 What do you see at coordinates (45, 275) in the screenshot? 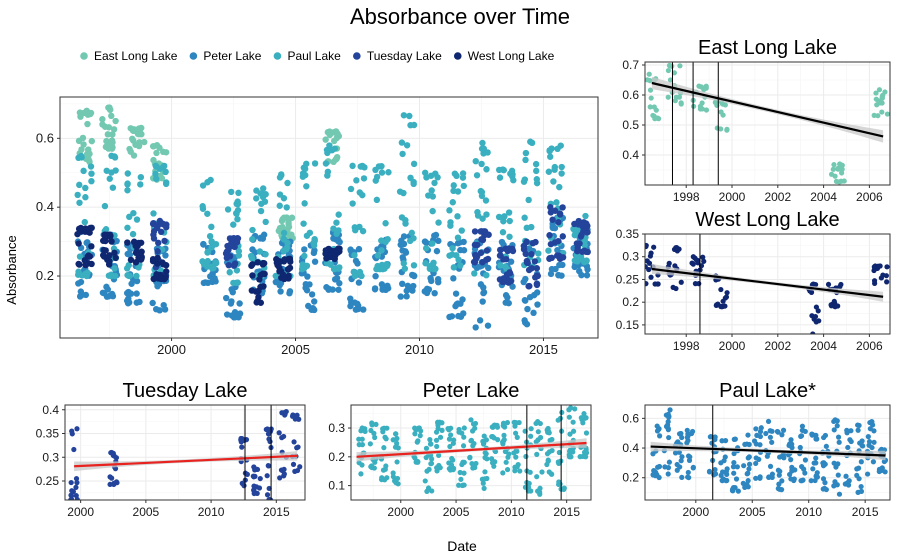
I see `y-tick-label: 0.2` at bounding box center [45, 275].